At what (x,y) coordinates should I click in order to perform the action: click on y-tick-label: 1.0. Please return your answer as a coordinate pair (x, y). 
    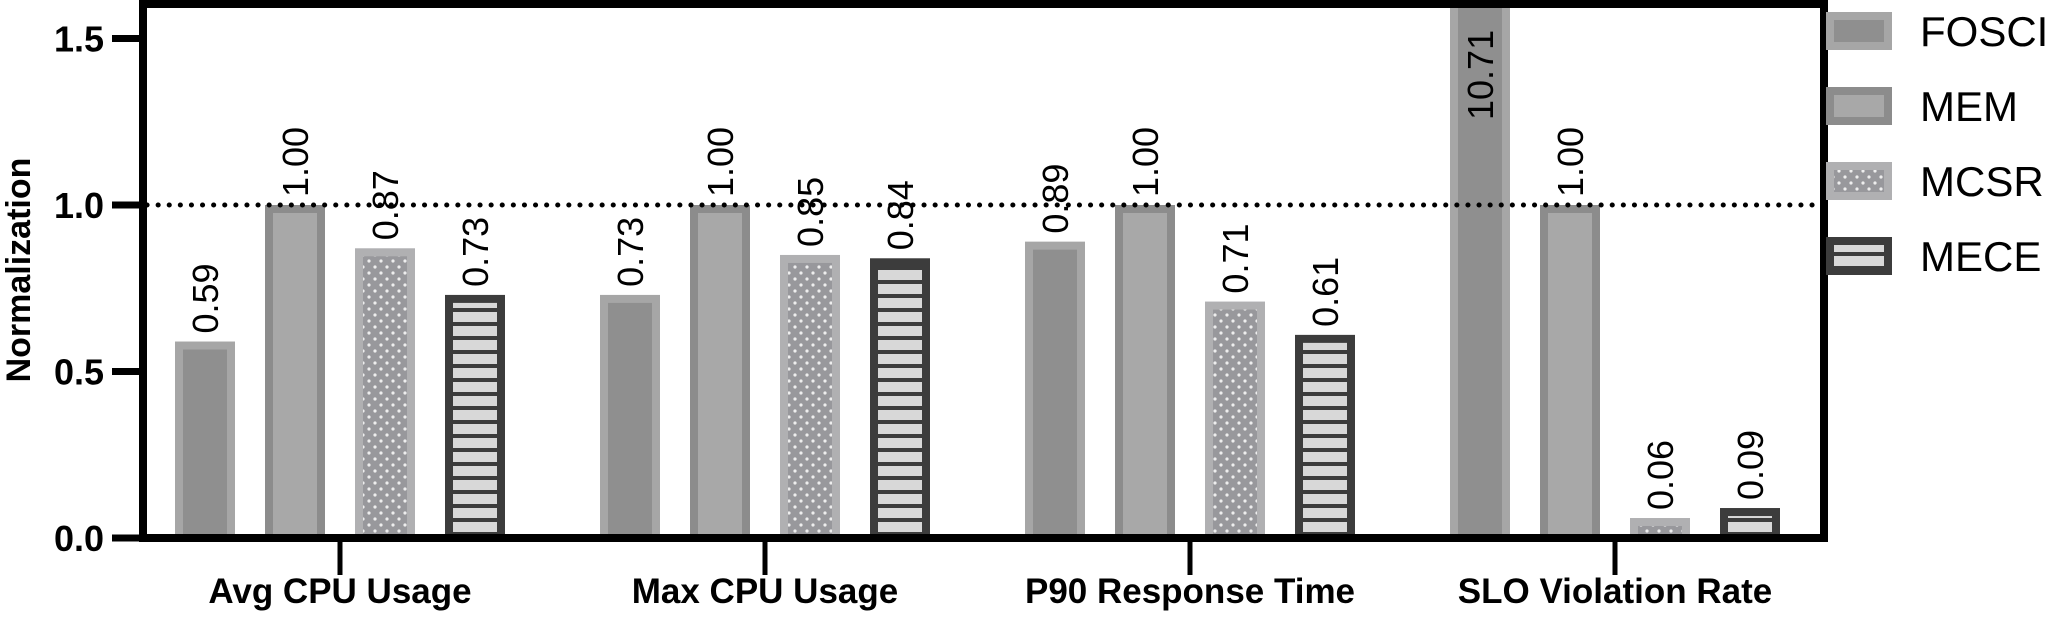
    Looking at the image, I should click on (79, 205).